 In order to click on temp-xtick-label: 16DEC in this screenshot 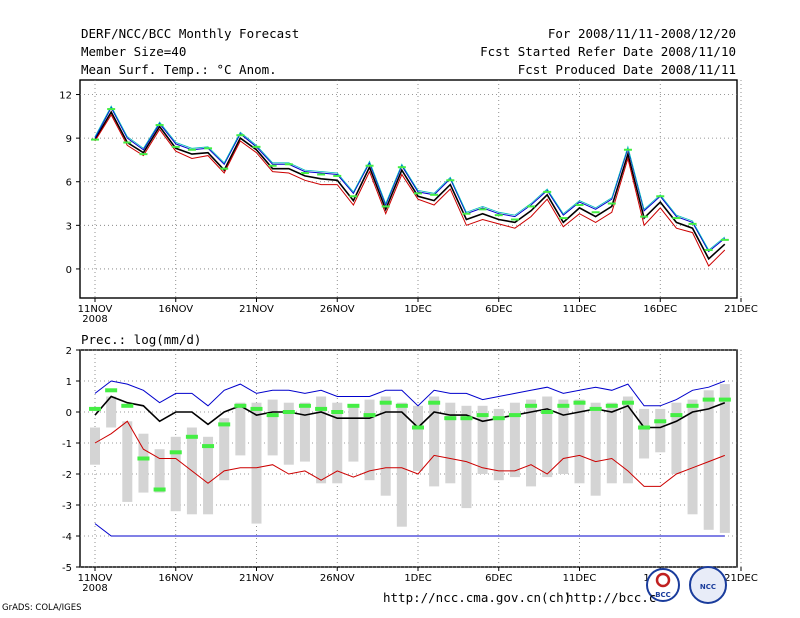, I will do `click(660, 309)`.